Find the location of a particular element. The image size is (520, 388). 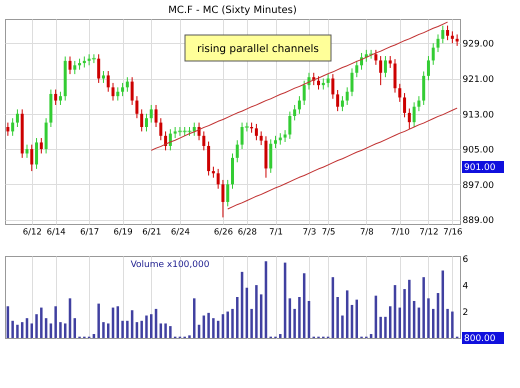

chart-title: MC.F - MC (Sixty Minutes) is located at coordinates (232, 10).